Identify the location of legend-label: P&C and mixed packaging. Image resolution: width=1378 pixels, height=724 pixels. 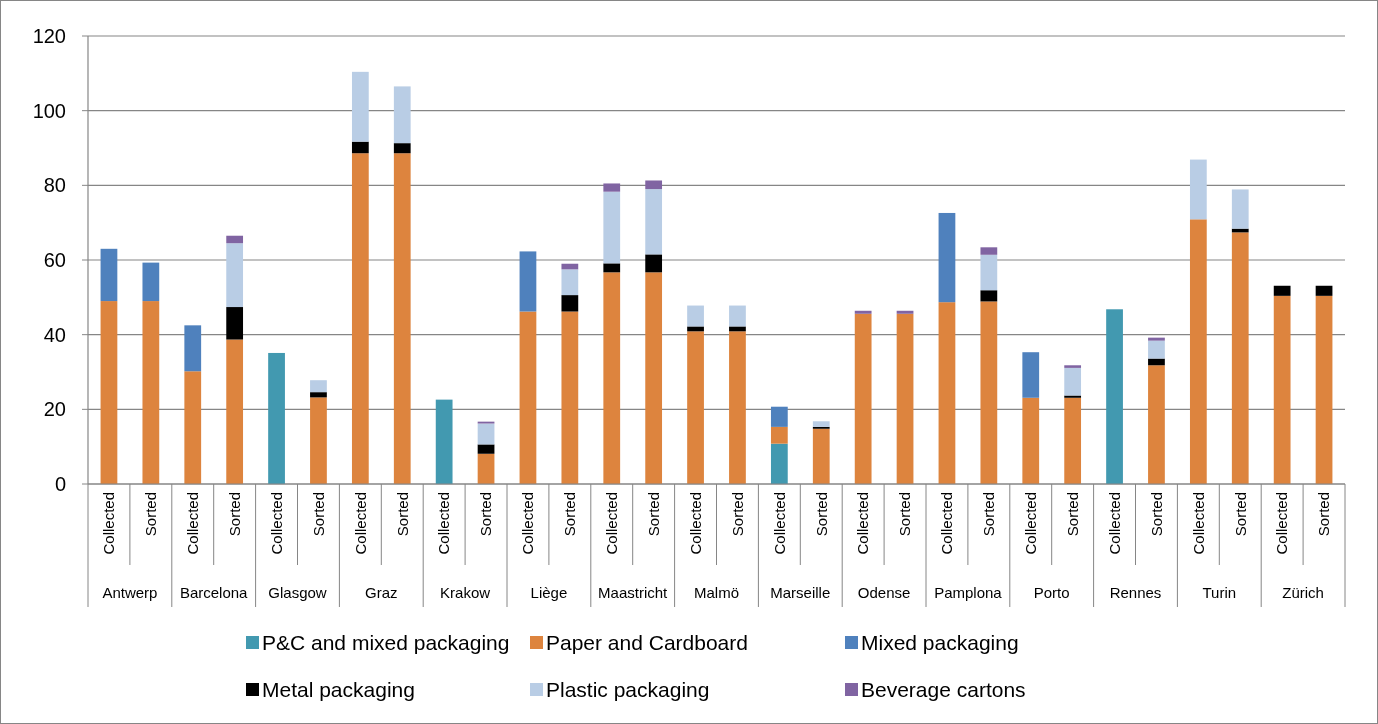
(386, 643).